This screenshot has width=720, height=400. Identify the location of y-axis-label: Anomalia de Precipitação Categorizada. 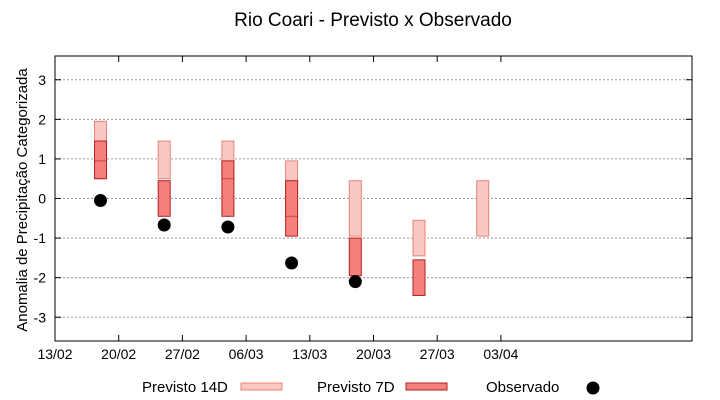
(22, 200).